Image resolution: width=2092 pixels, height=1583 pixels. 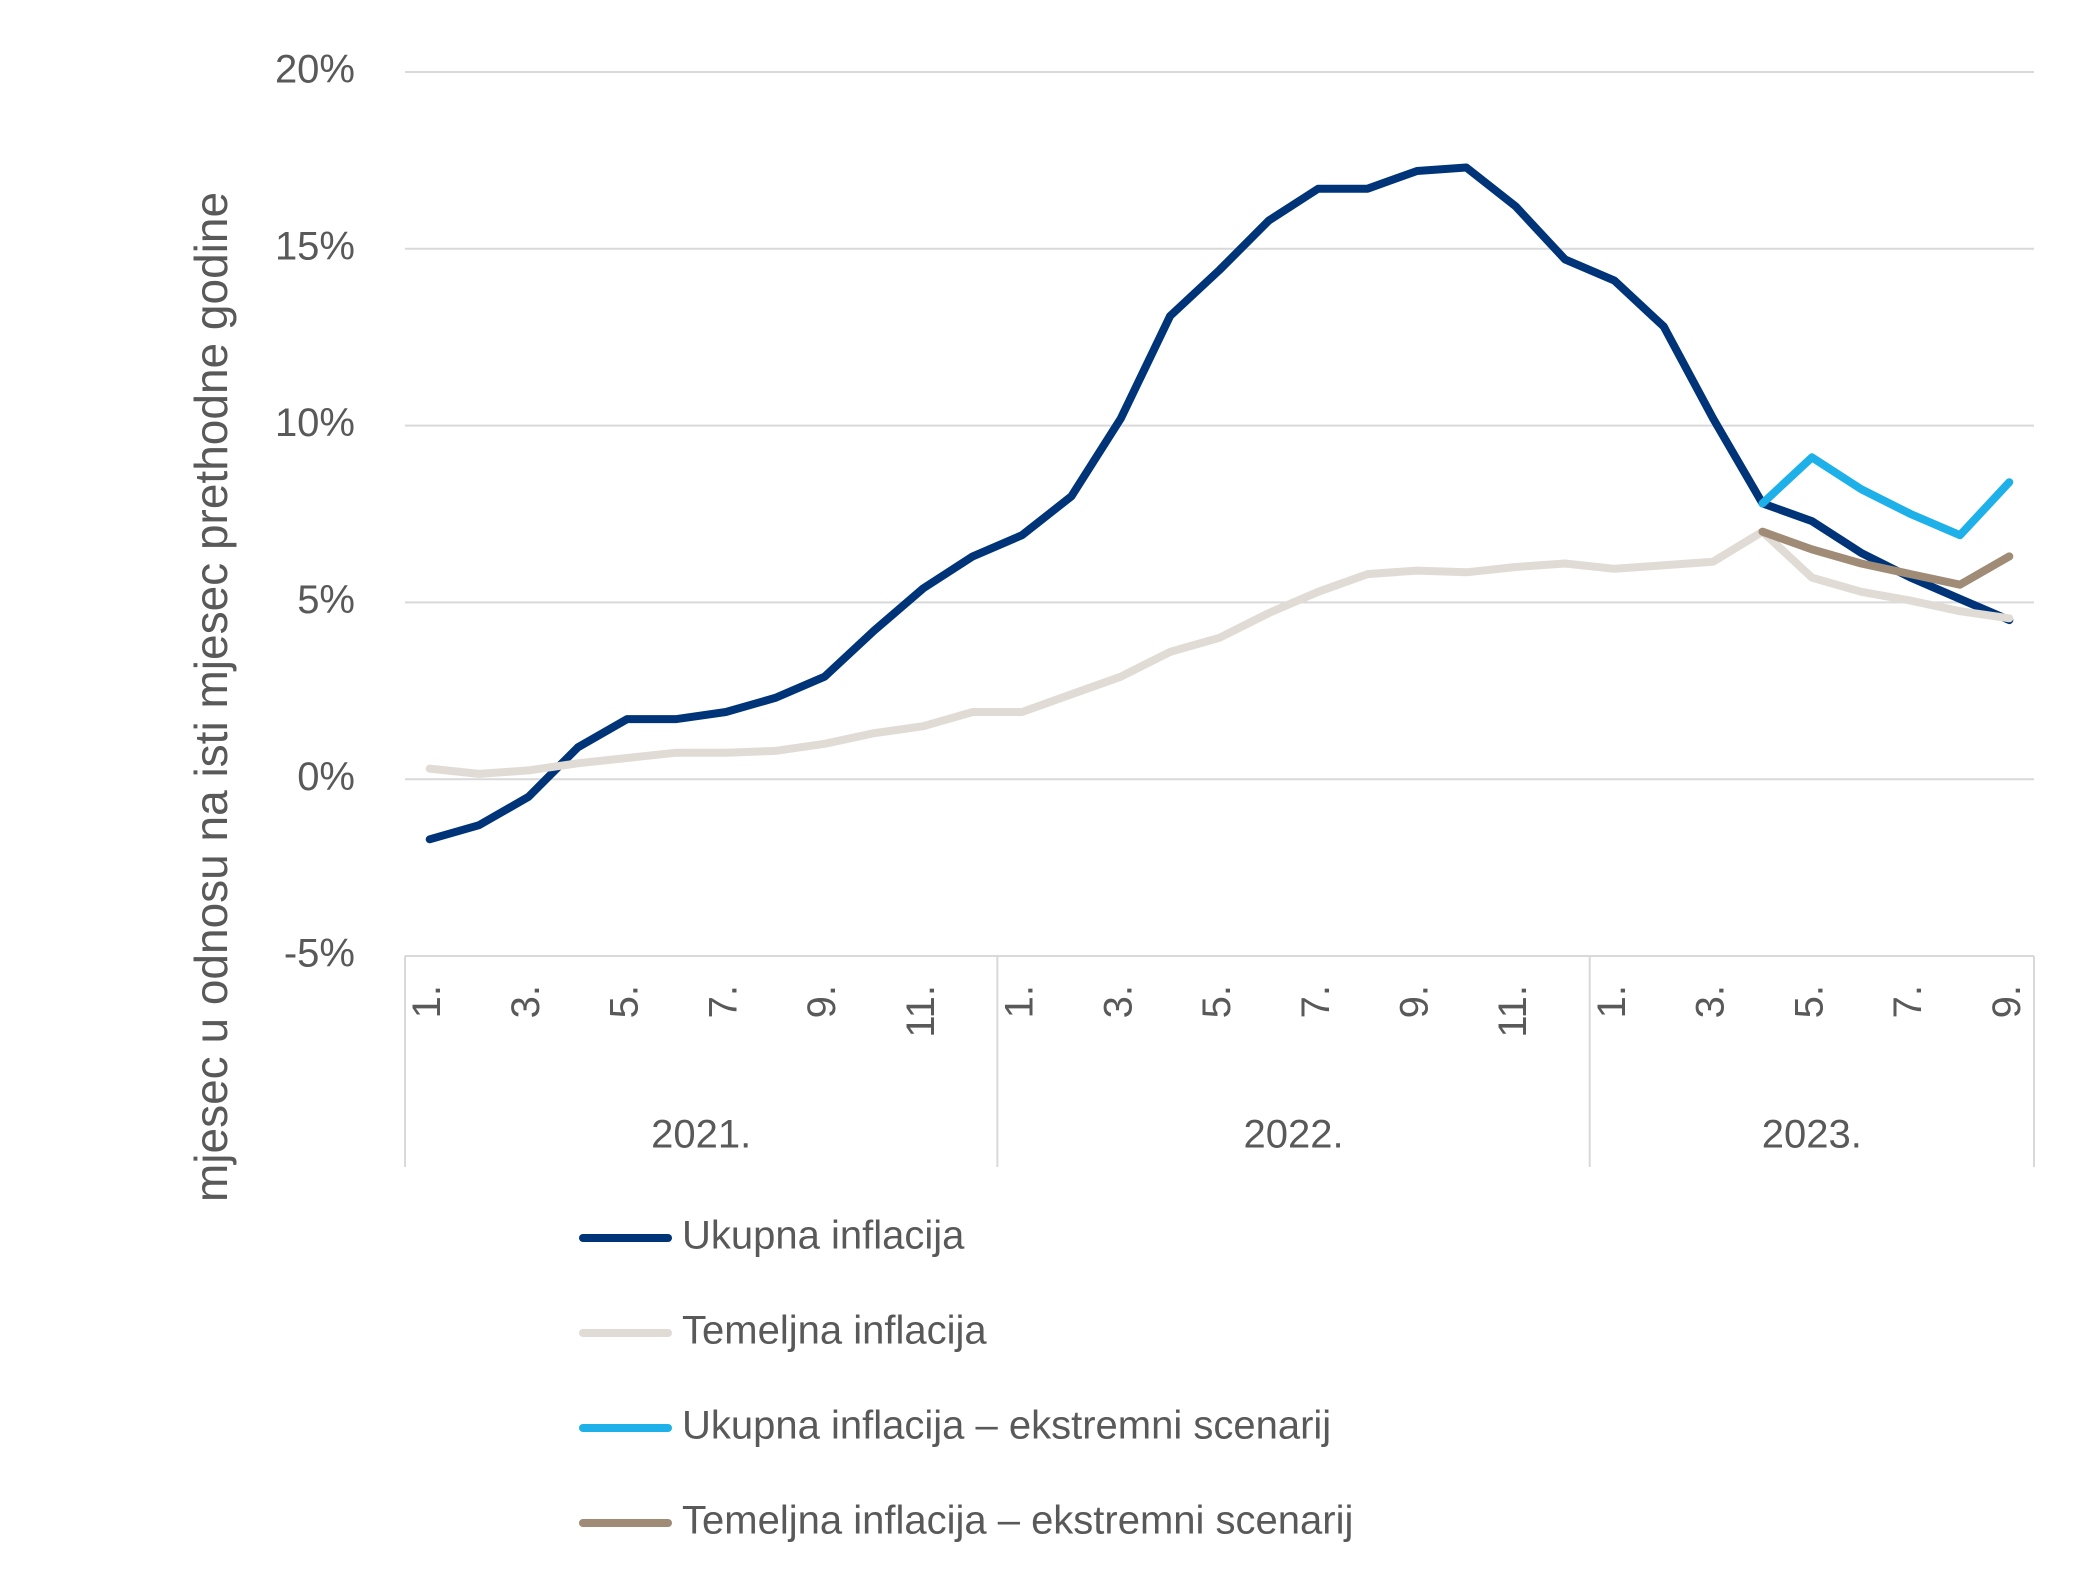 What do you see at coordinates (1006, 1426) in the screenshot?
I see `legend-label: Ukupna inflacija – ekstremni scenarij` at bounding box center [1006, 1426].